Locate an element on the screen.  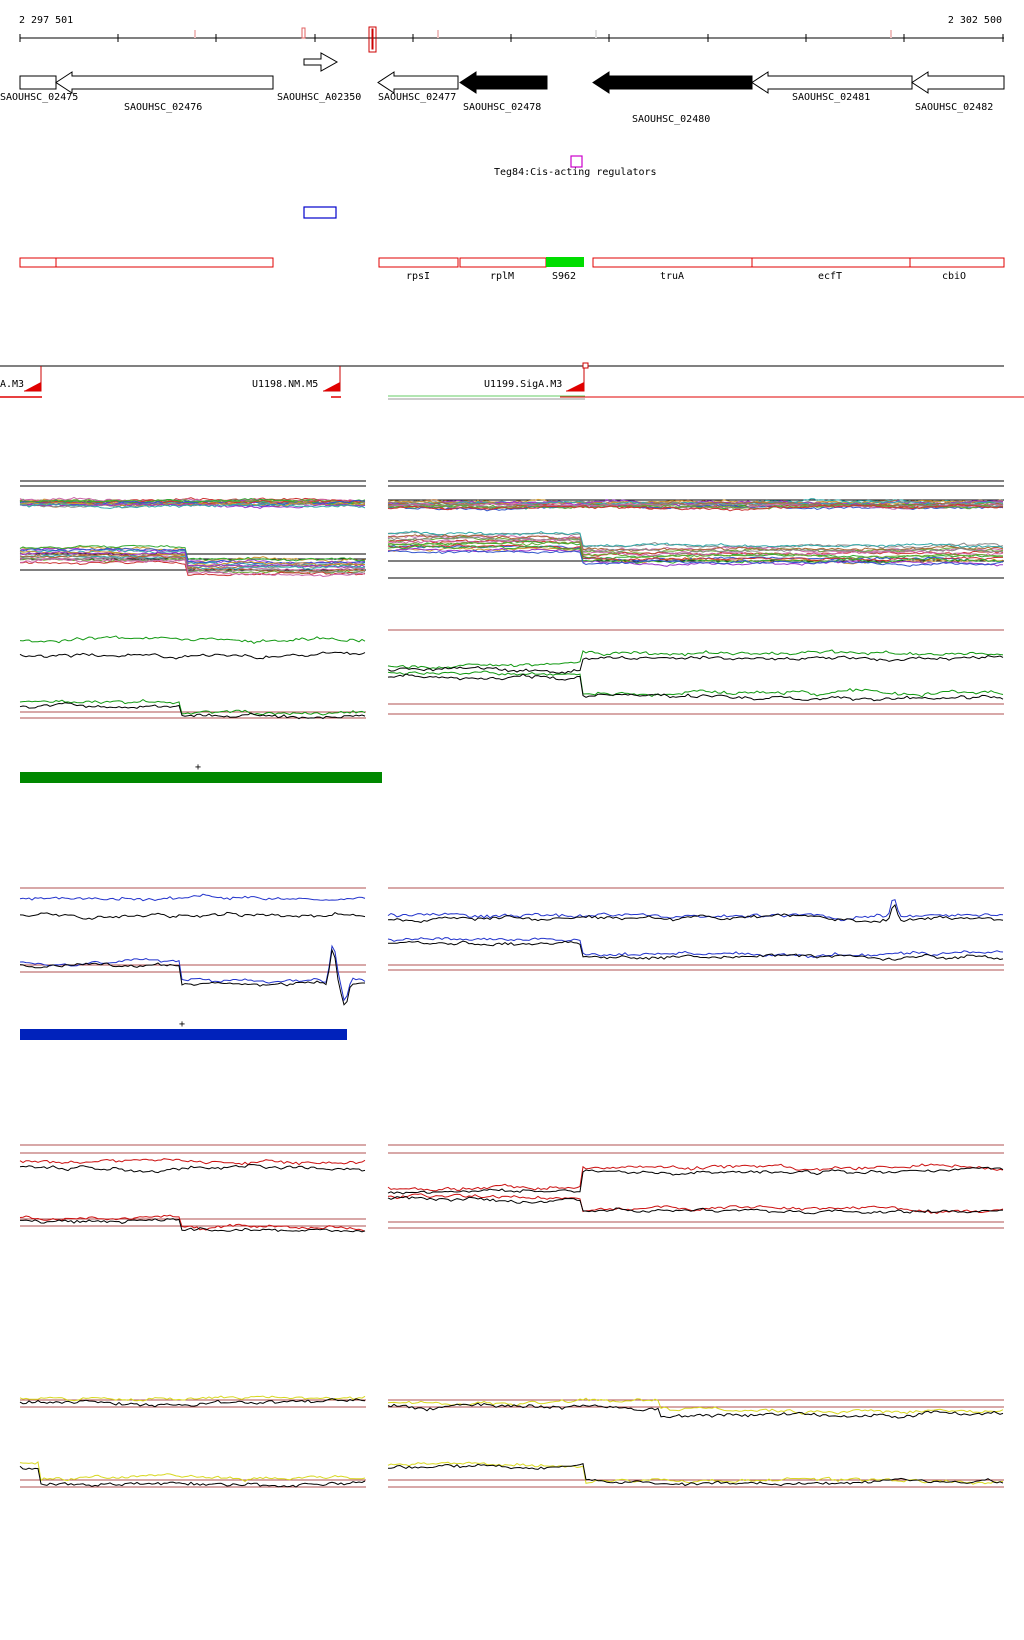
transcription-unit-label: A.M3 is located at coordinates (12, 384).